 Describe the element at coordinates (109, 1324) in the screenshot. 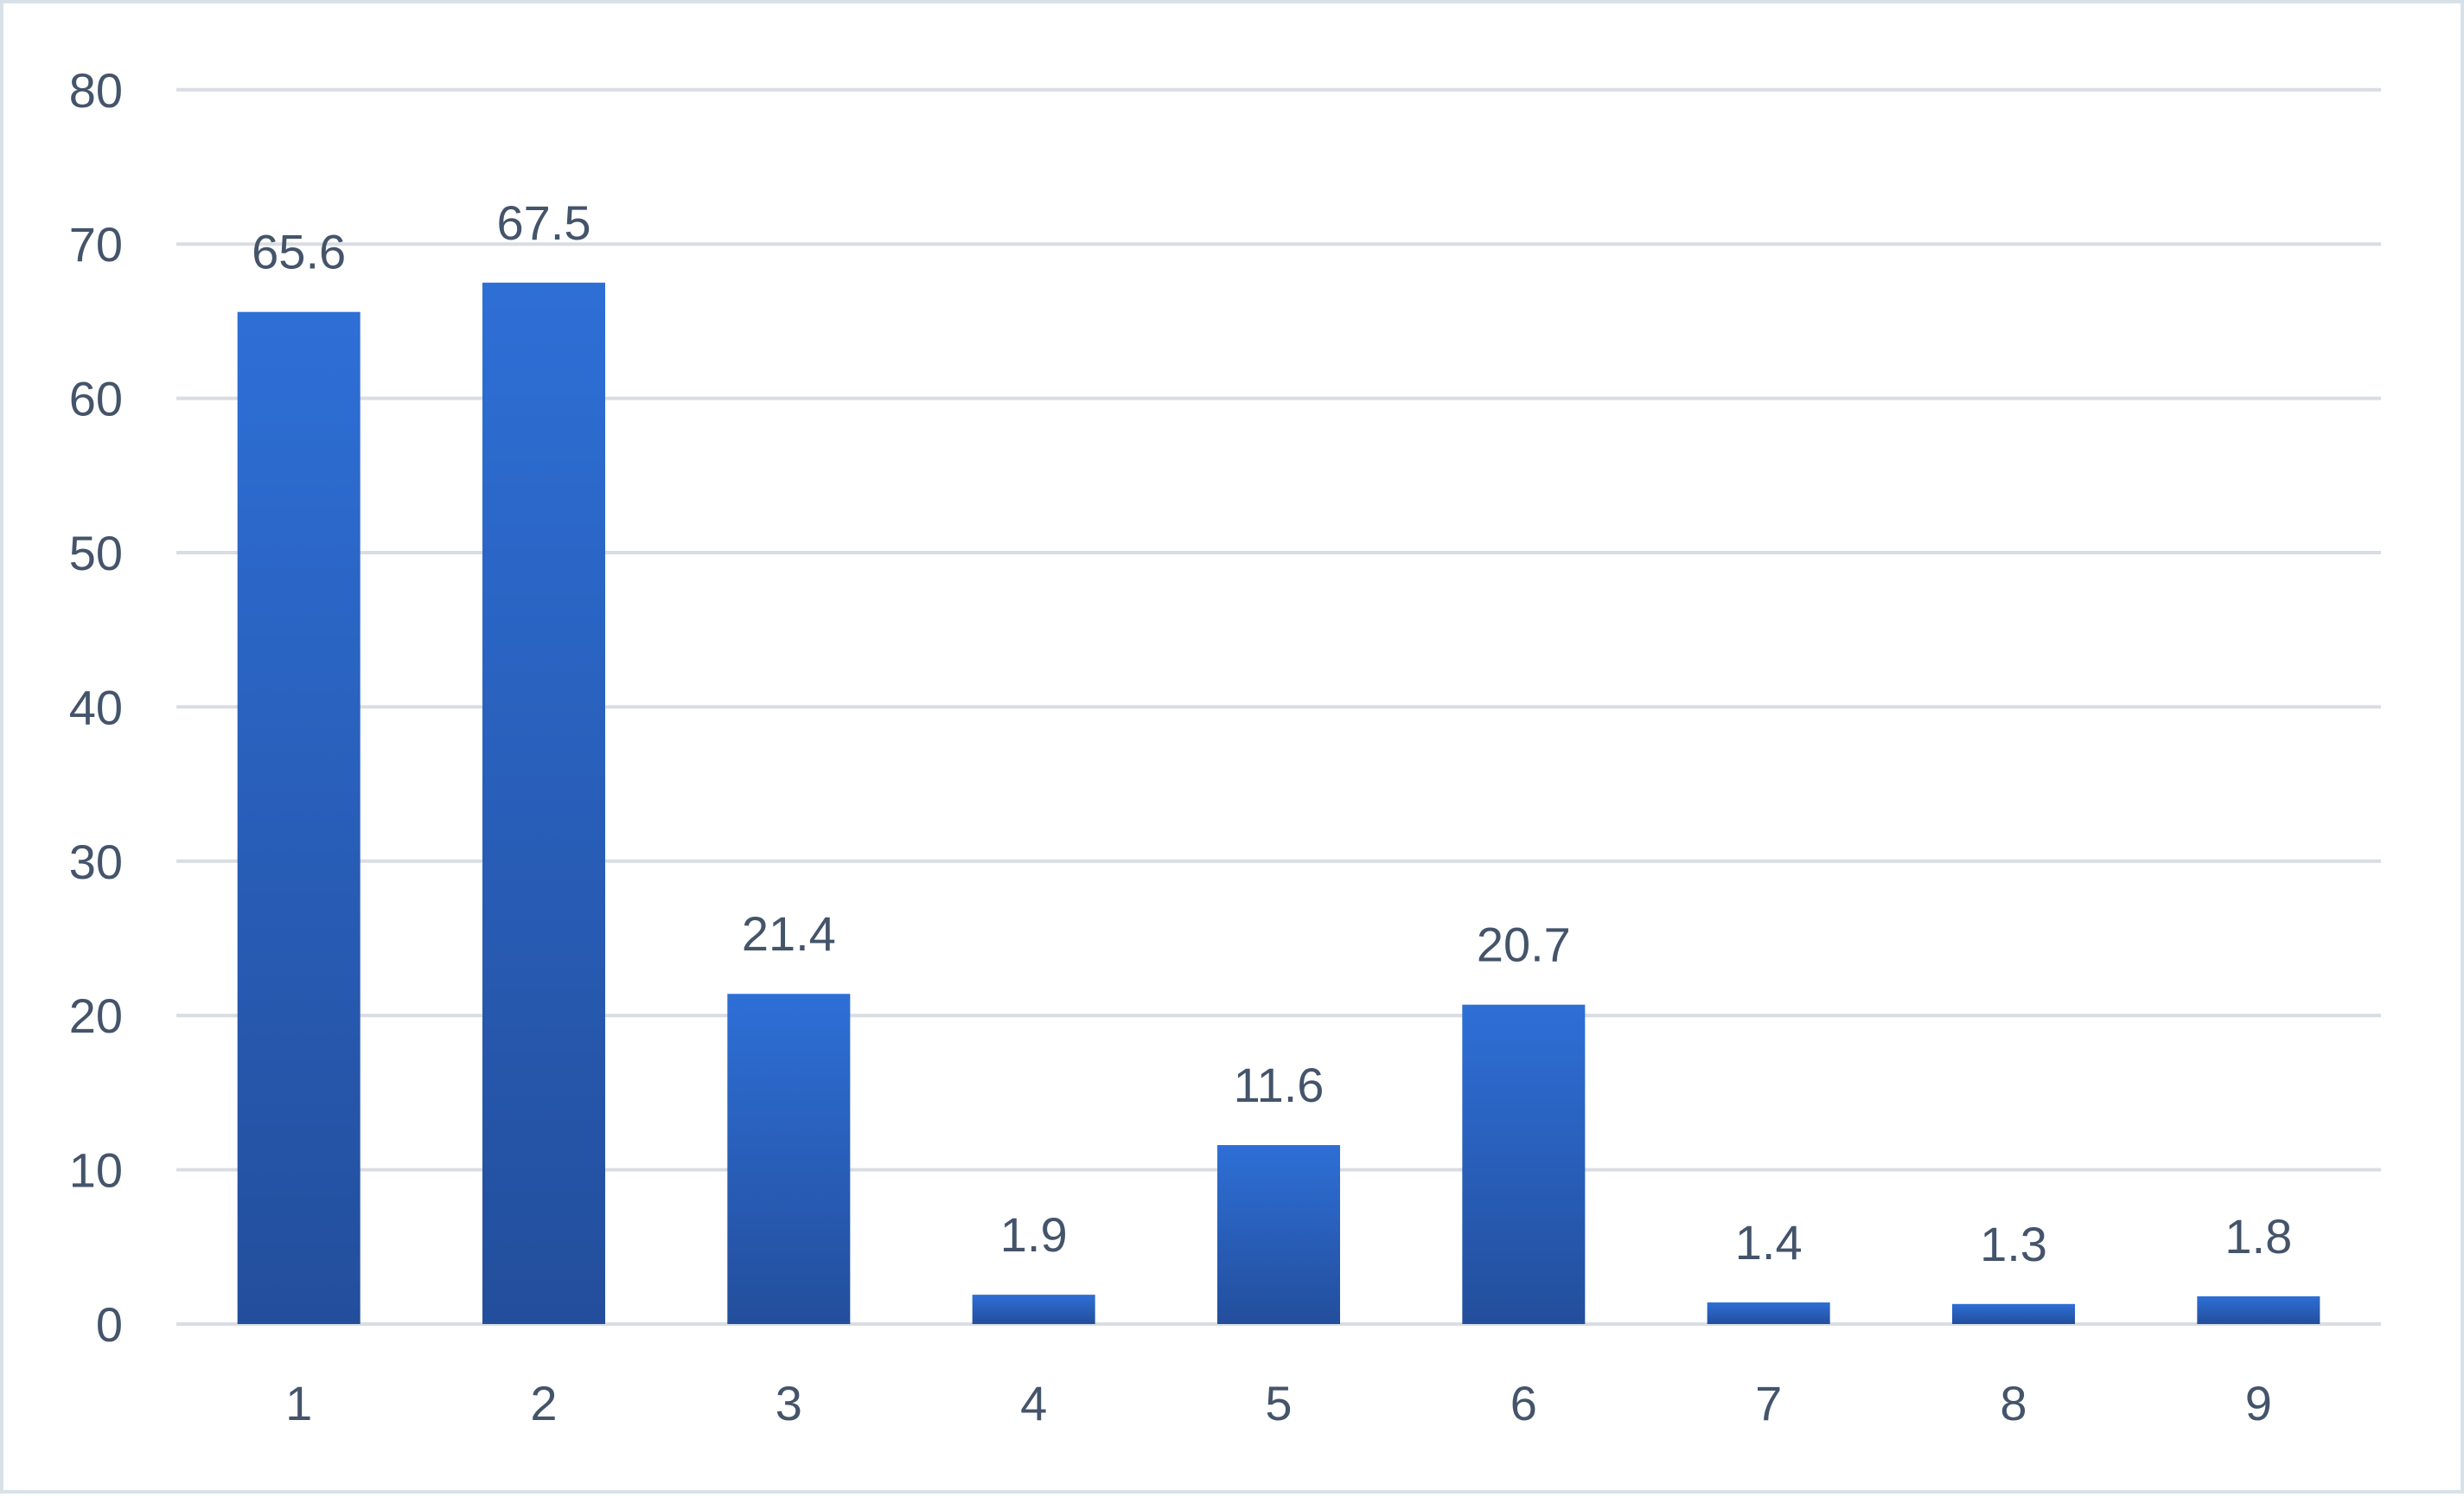

I see `y-tick-label: 0` at that location.